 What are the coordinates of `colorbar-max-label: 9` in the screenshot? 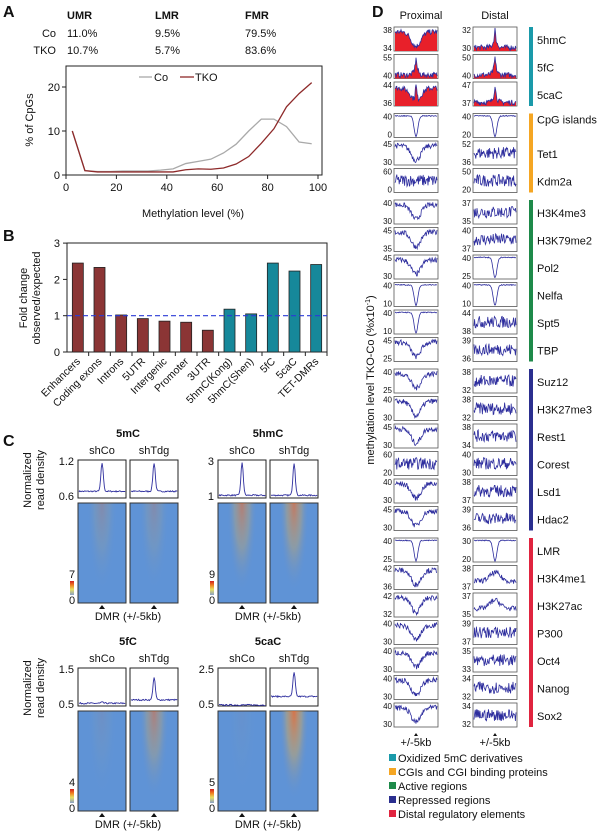 It's located at (212, 575).